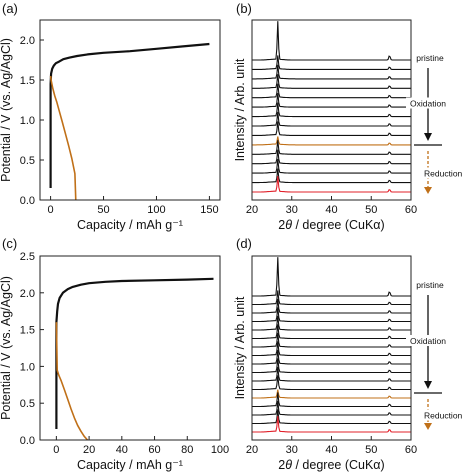 Image resolution: width=474 pixels, height=474 pixels. I want to click on x-tick-label: 80, so click(187, 450).